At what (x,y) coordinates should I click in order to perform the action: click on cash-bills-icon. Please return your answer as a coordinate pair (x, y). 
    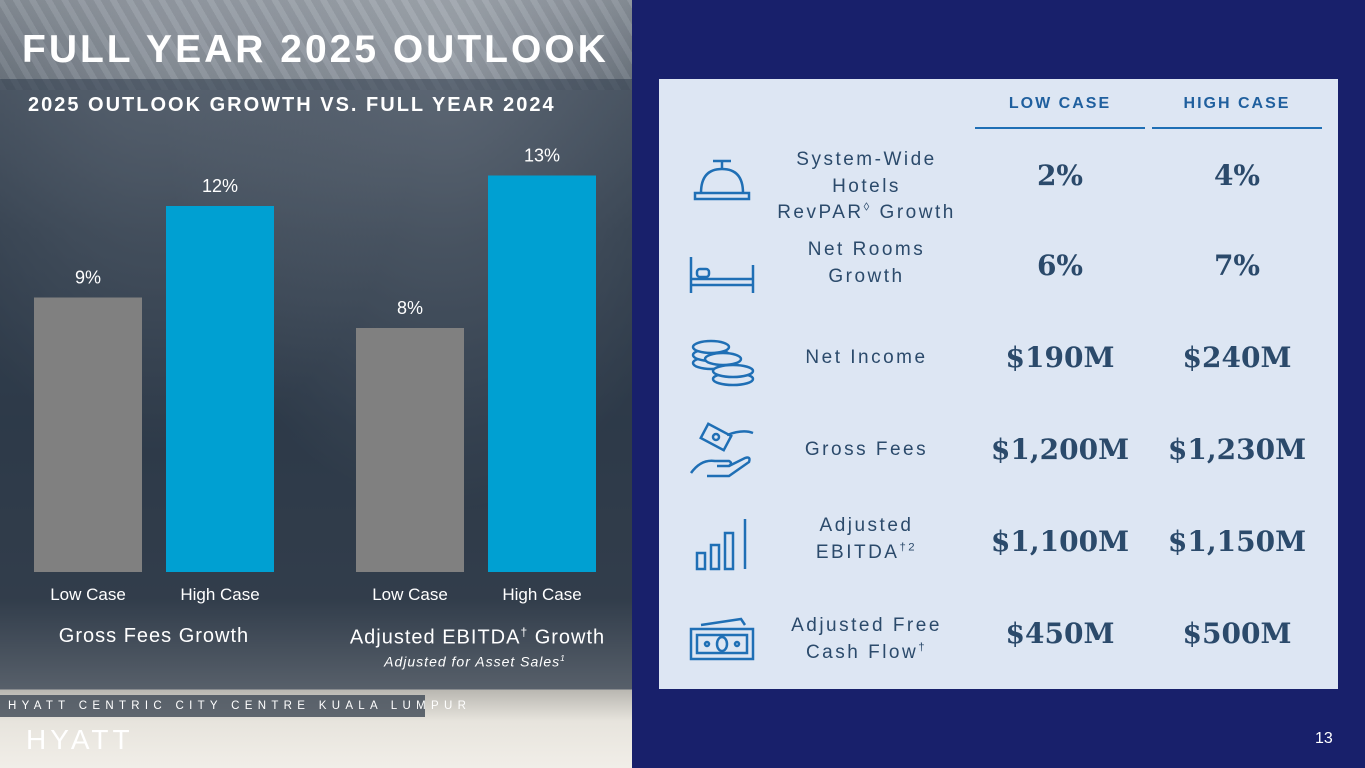
    Looking at the image, I should click on (722, 639).